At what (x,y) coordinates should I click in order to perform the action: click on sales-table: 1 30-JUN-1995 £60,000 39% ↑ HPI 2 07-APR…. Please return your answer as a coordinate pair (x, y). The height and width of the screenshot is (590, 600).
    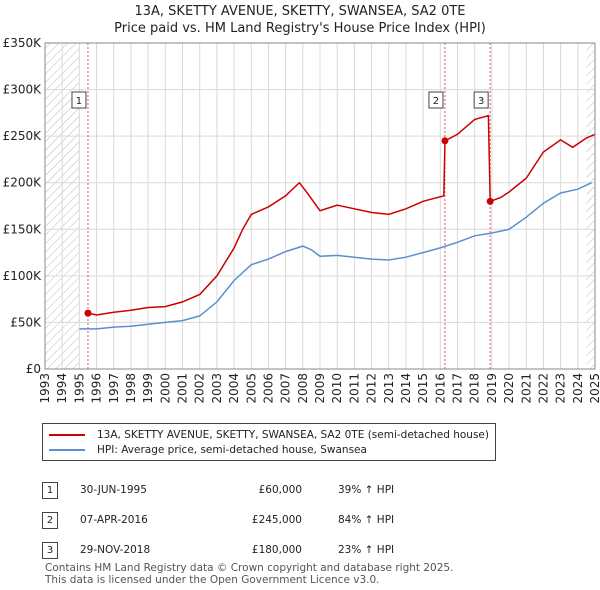
    Looking at the image, I should click on (250, 520).